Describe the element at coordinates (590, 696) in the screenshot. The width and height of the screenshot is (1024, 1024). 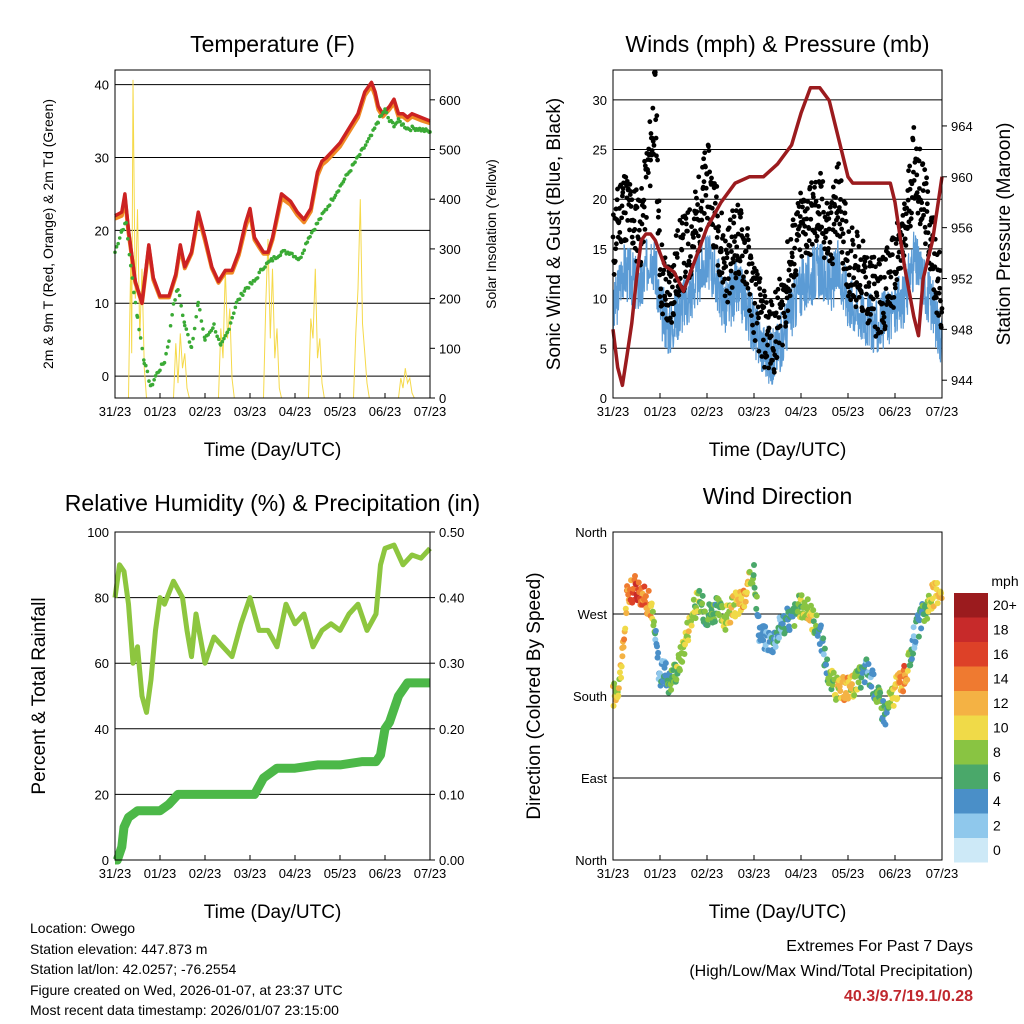
I see `y-tick-label: South` at that location.